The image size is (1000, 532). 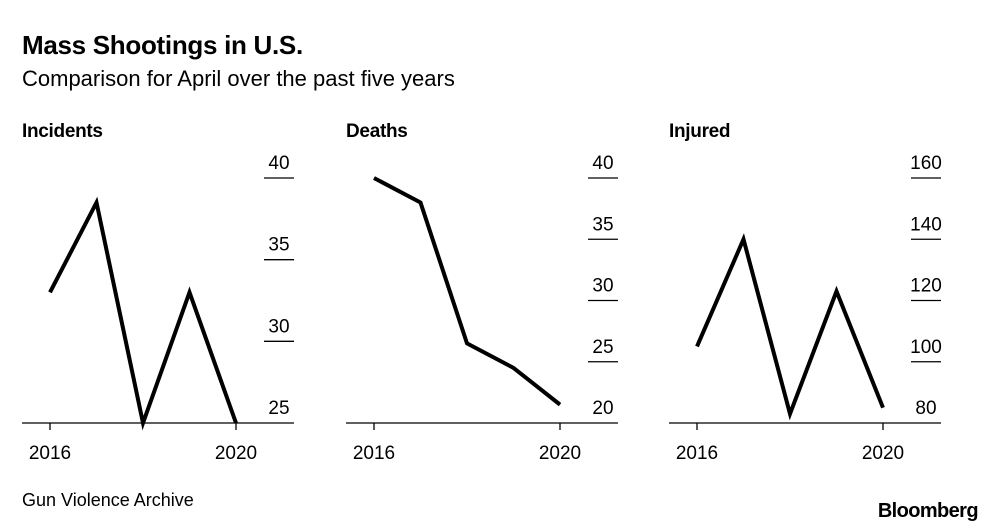 I want to click on y-tick-label: 140, so click(x=926, y=224).